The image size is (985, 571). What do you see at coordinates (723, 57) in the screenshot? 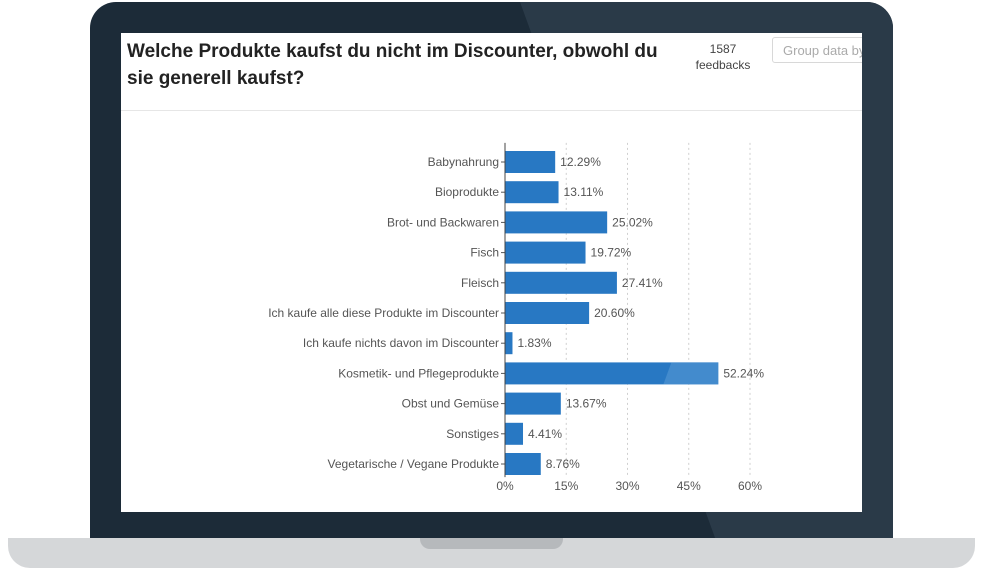
I see `feedback-counter: 1587 feedbacks` at bounding box center [723, 57].